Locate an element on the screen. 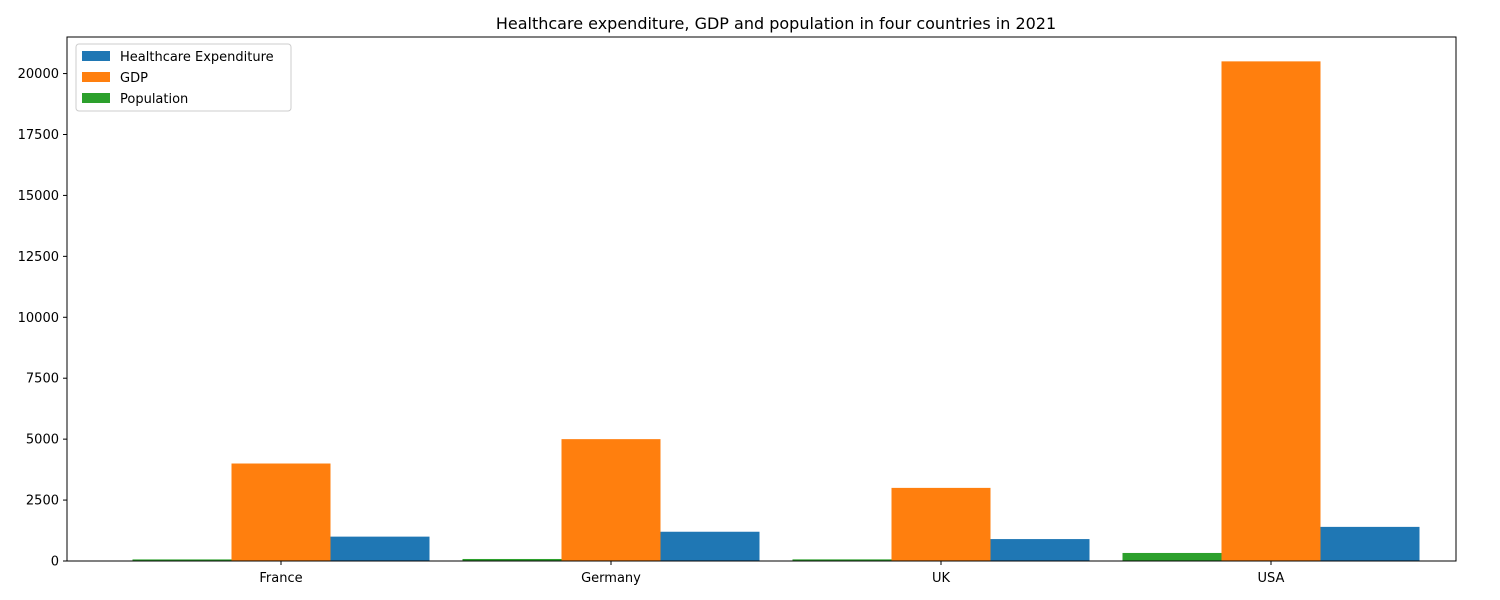  legend-box is located at coordinates (183, 77).